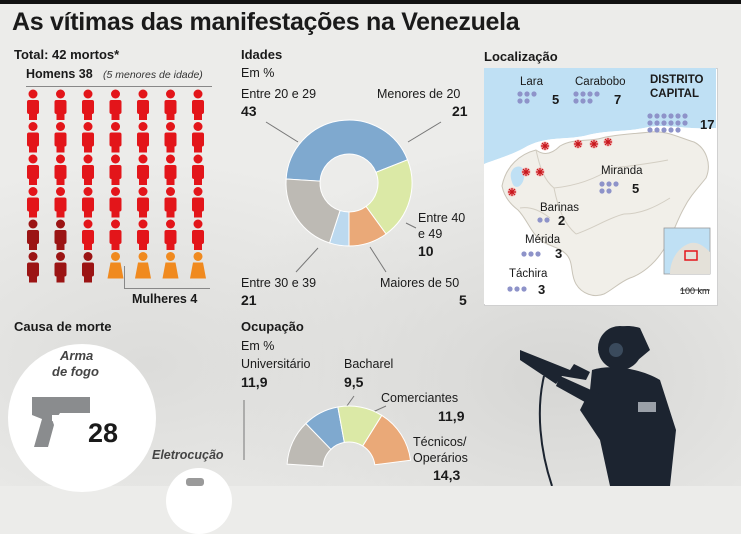  Describe the element at coordinates (622, 171) in the screenshot. I see `state-name-miranda: Miranda` at that location.